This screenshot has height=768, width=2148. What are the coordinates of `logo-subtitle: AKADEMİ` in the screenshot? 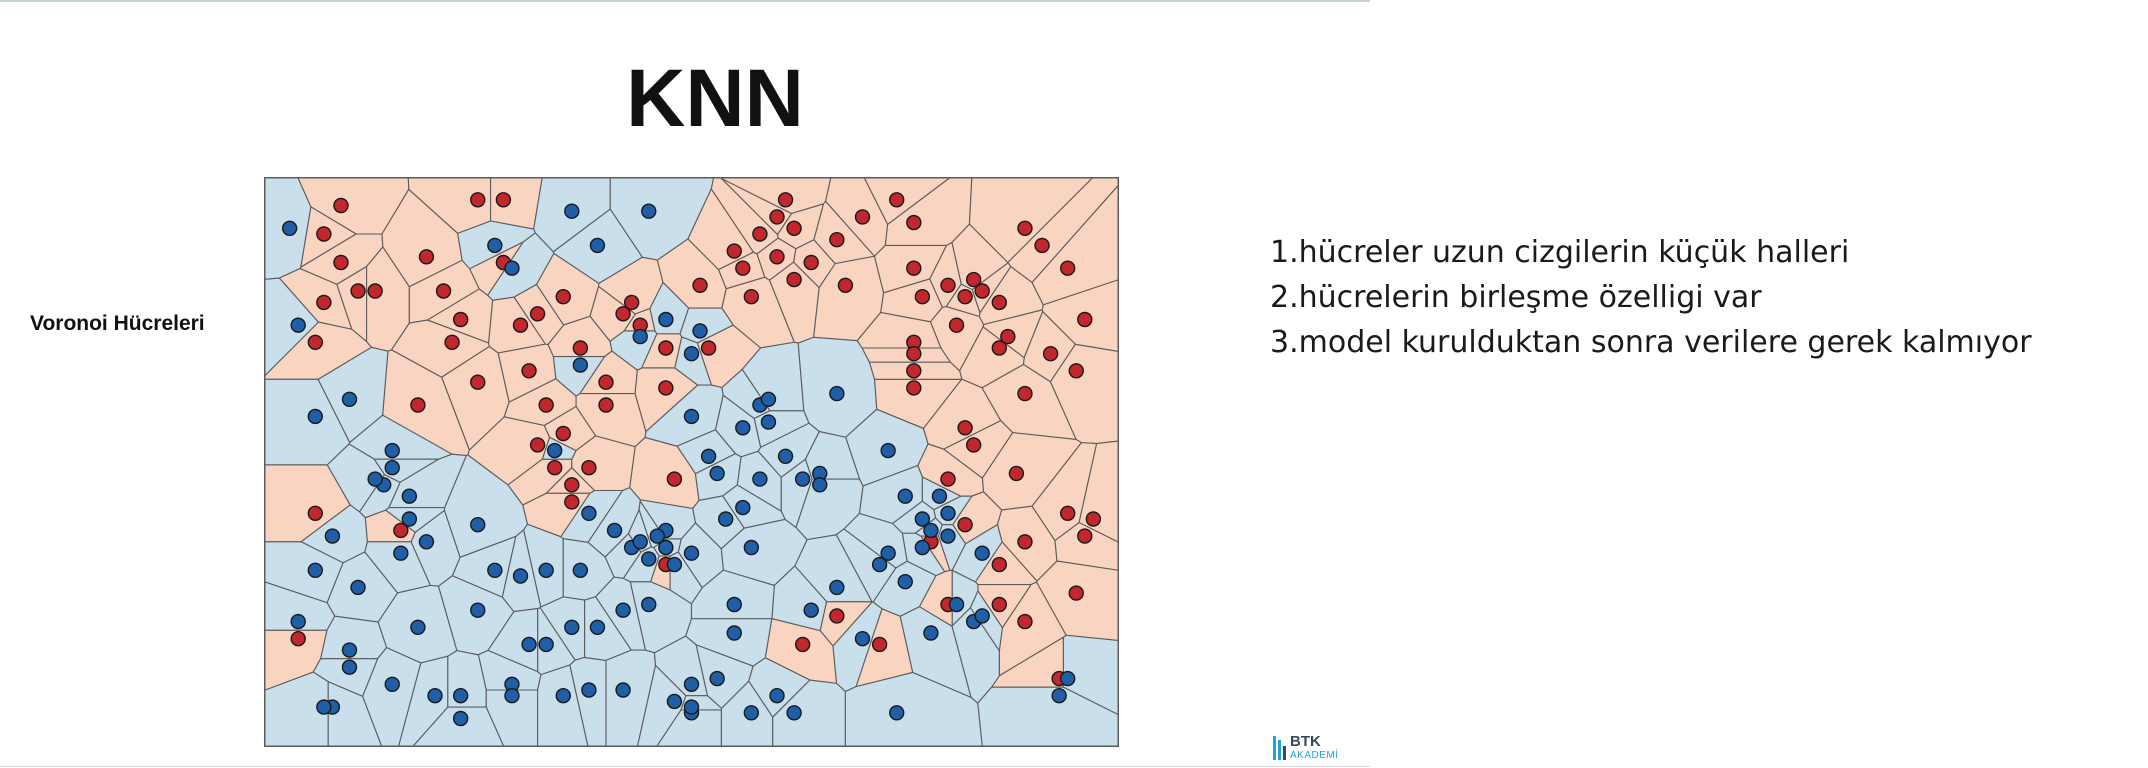 It's located at (1314, 755).